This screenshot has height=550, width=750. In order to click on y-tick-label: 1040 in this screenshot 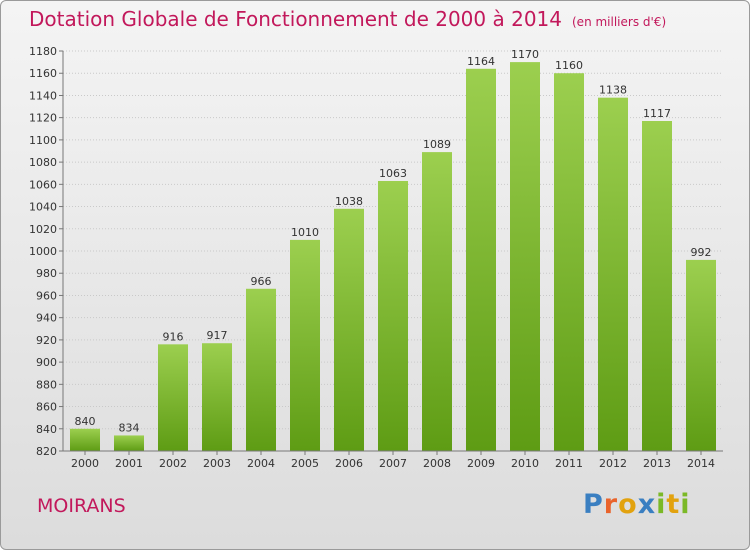, I will do `click(43, 207)`.